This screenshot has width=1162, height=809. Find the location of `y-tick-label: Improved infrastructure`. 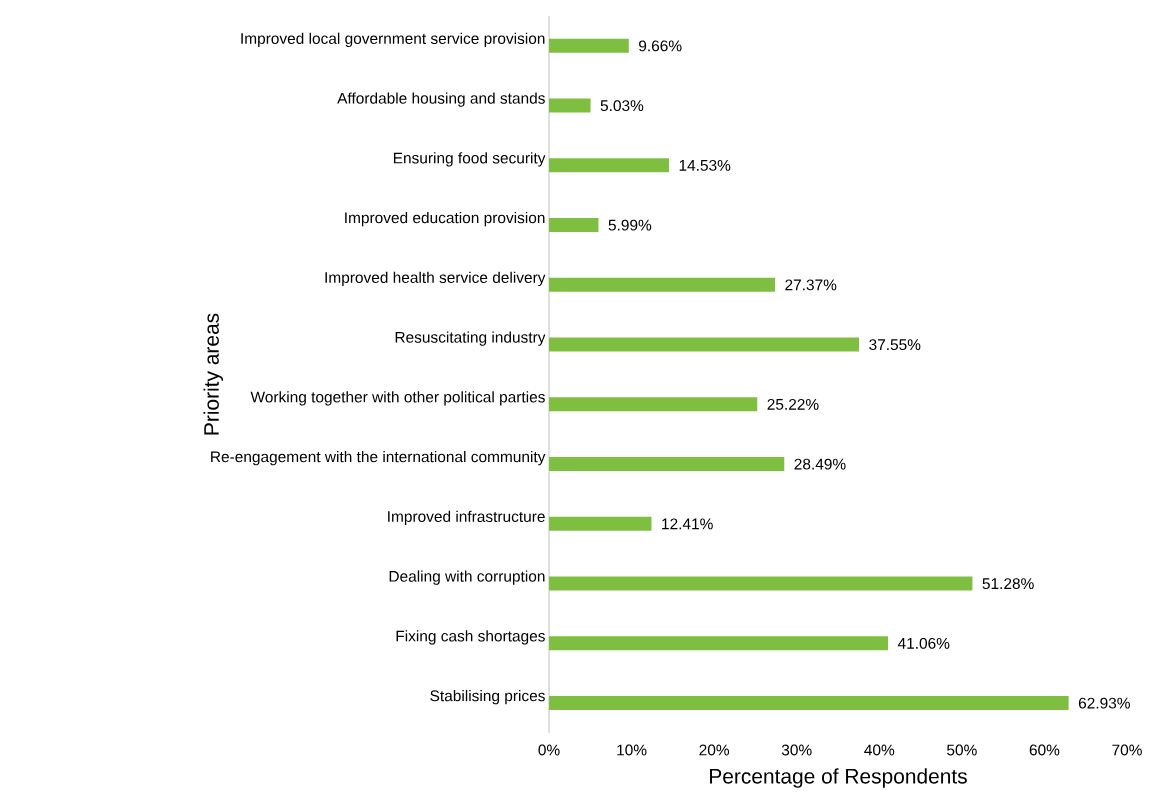

y-tick-label: Improved infrastructure is located at coordinates (466, 518).